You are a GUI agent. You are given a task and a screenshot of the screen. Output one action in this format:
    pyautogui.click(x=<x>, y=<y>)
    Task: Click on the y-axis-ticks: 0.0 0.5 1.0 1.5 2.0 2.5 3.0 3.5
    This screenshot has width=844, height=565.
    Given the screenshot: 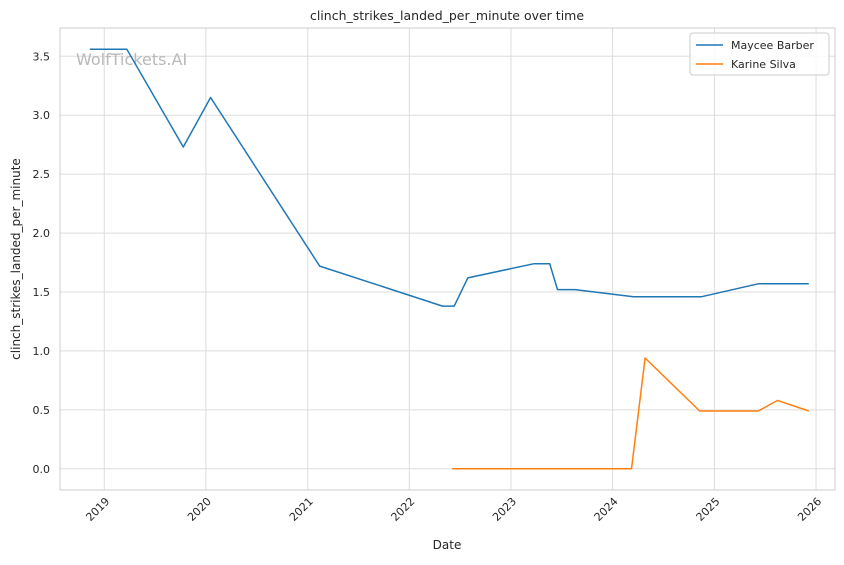 What is the action you would take?
    pyautogui.click(x=42, y=263)
    